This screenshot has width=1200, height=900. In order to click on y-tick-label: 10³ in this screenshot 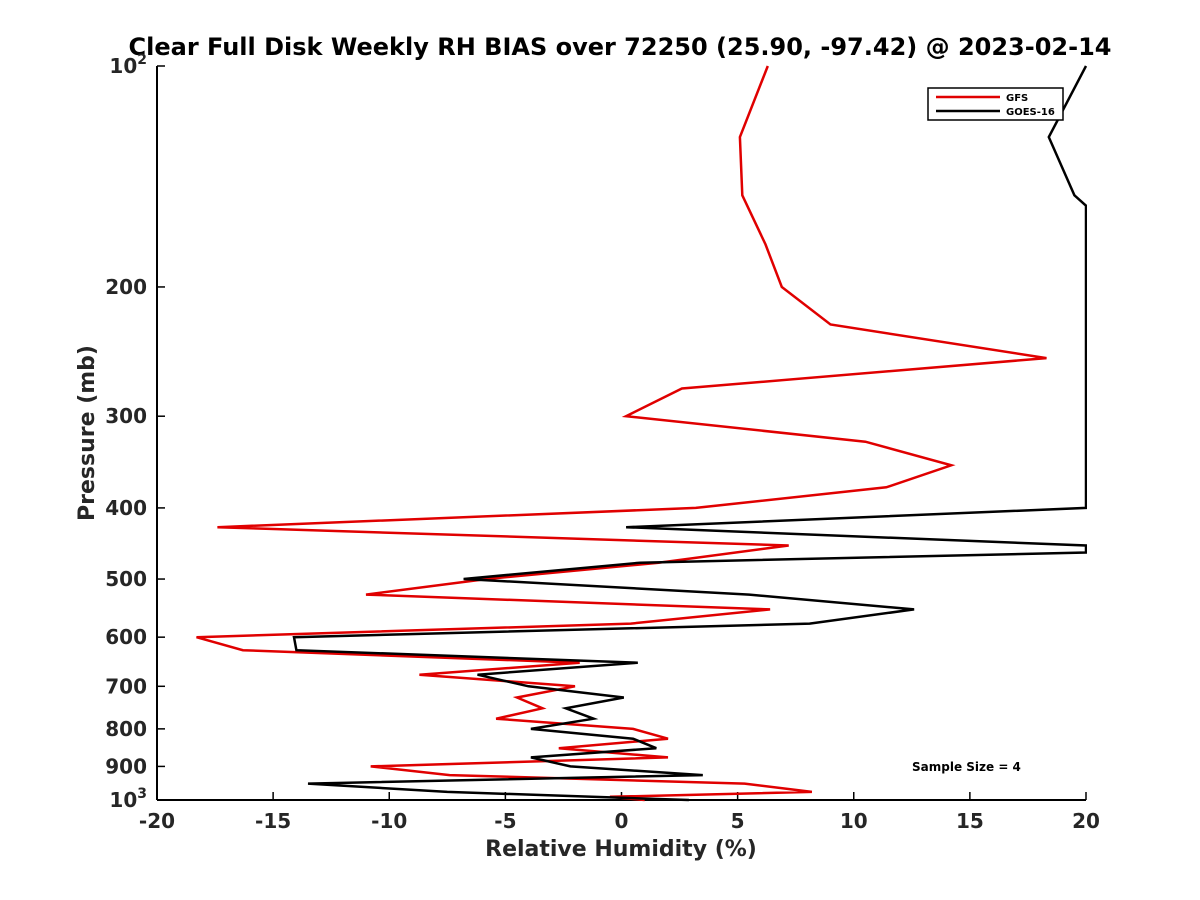, I will do `click(128, 799)`.